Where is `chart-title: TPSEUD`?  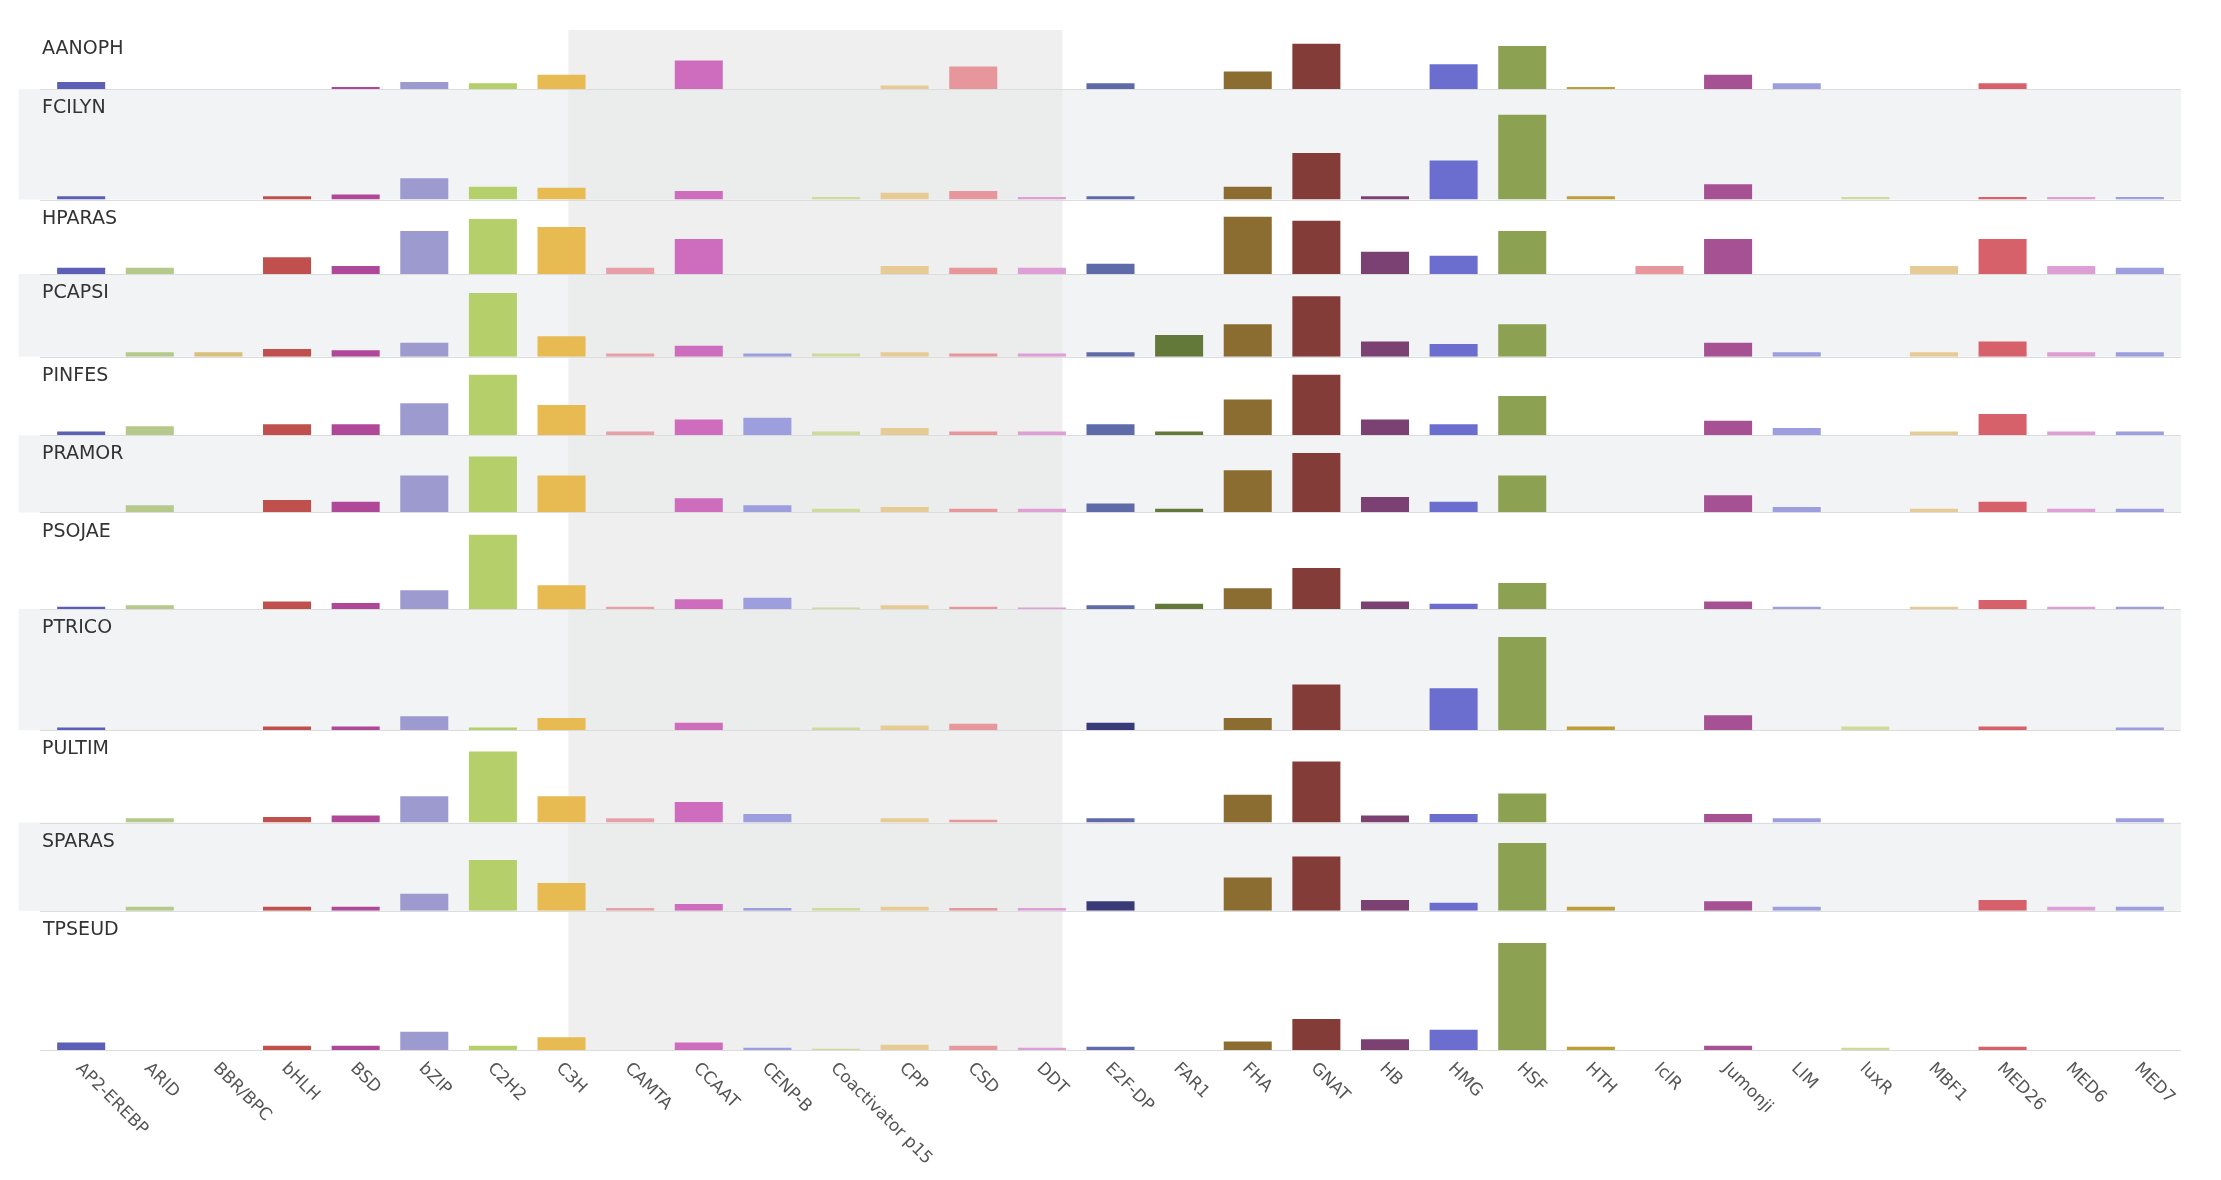
chart-title: TPSEUD is located at coordinates (80, 928).